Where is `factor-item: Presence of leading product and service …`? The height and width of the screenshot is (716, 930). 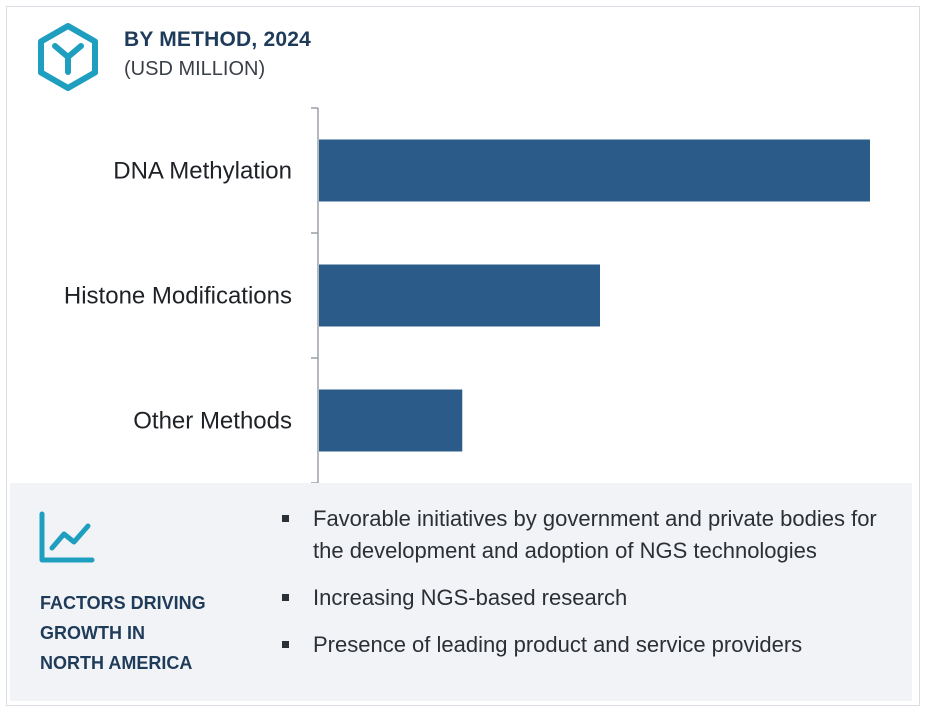 factor-item: Presence of leading product and service … is located at coordinates (592, 645).